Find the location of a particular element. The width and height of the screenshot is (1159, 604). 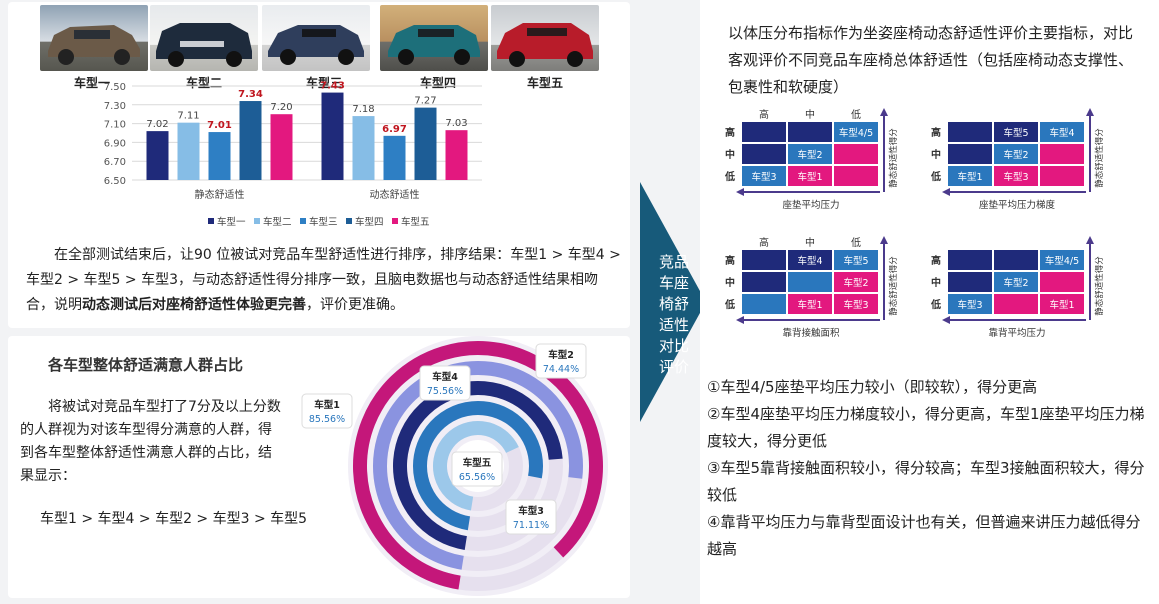

bar-value-label: 7.18 is located at coordinates (363, 109).